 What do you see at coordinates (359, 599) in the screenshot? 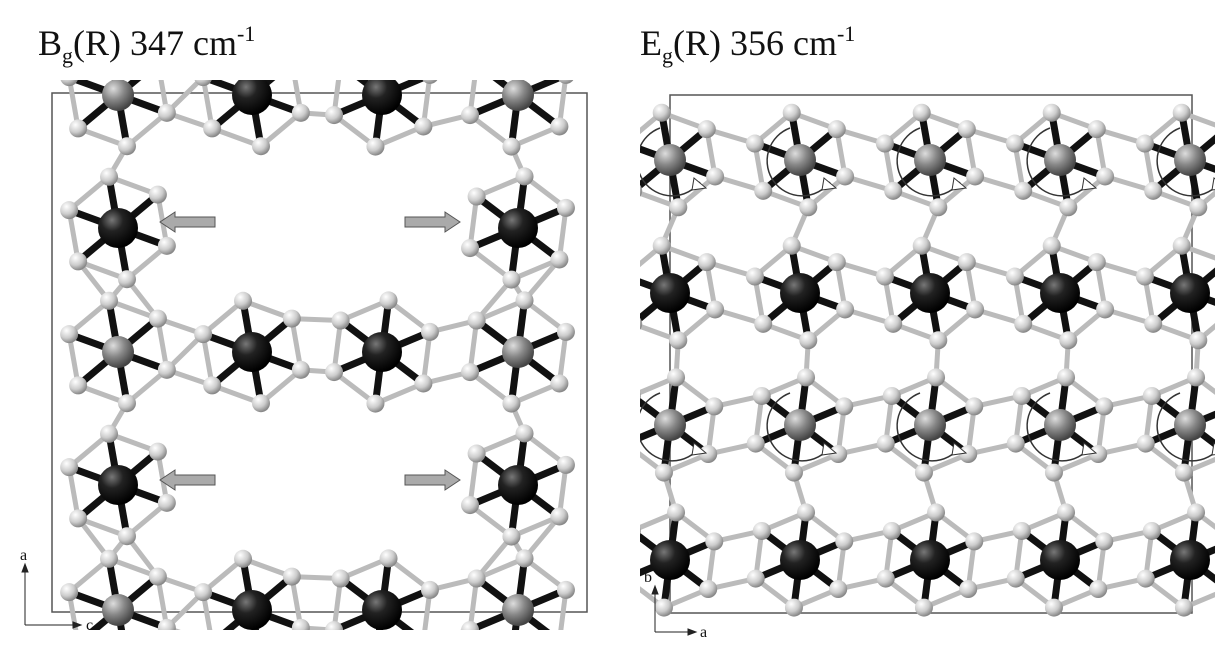
I see `axis-indicator` at bounding box center [359, 599].